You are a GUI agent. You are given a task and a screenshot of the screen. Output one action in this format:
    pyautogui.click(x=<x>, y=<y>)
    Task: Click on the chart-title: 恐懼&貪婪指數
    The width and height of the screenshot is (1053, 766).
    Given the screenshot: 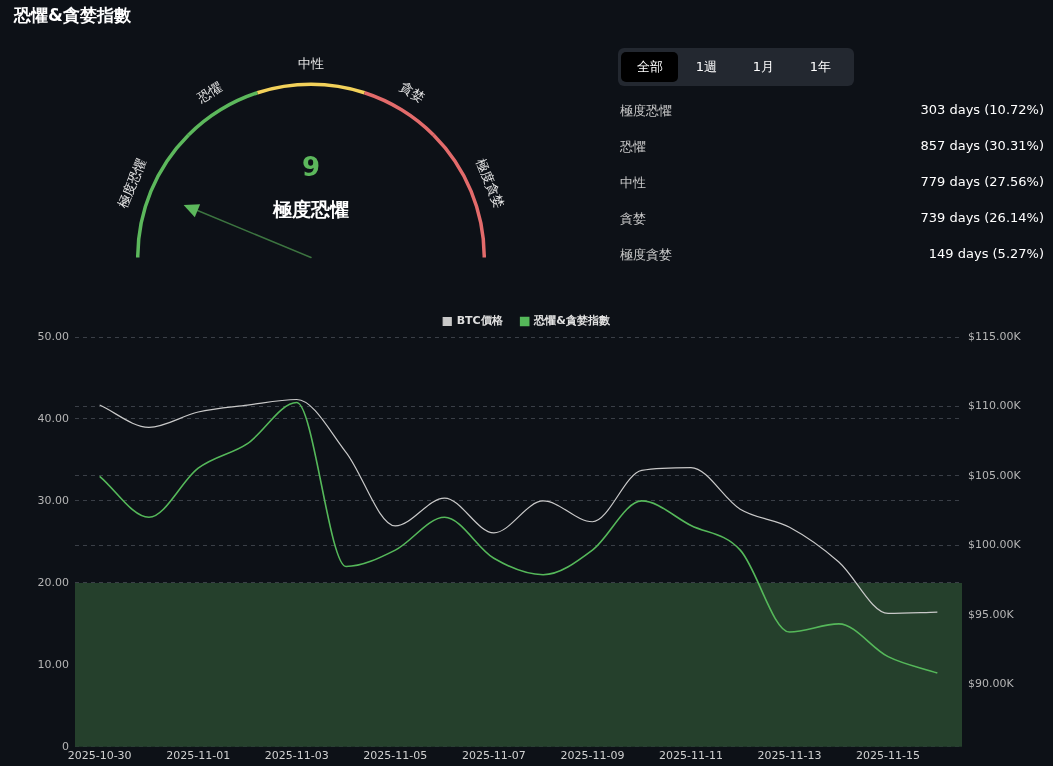 What is the action you would take?
    pyautogui.click(x=72, y=15)
    